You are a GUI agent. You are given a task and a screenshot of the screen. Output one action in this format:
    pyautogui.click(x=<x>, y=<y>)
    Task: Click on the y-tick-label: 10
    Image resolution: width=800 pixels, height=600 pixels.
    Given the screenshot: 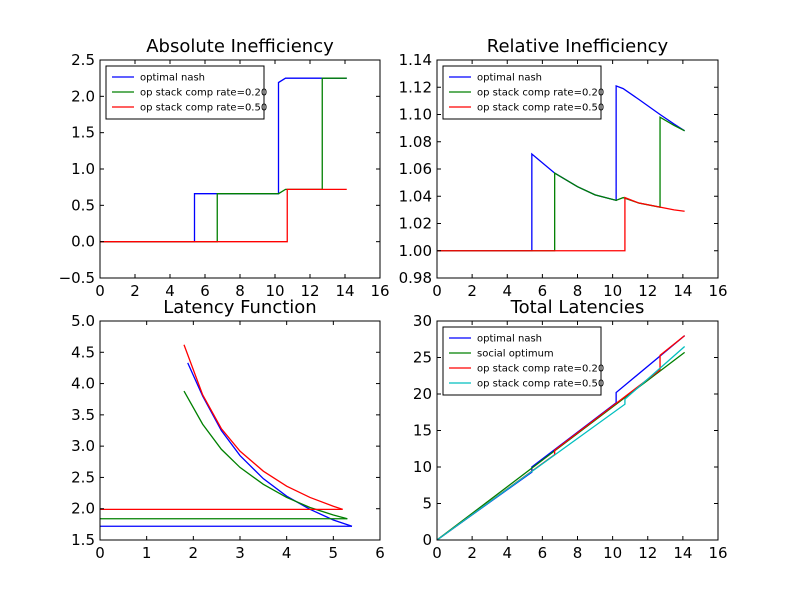 What is the action you would take?
    pyautogui.click(x=422, y=467)
    